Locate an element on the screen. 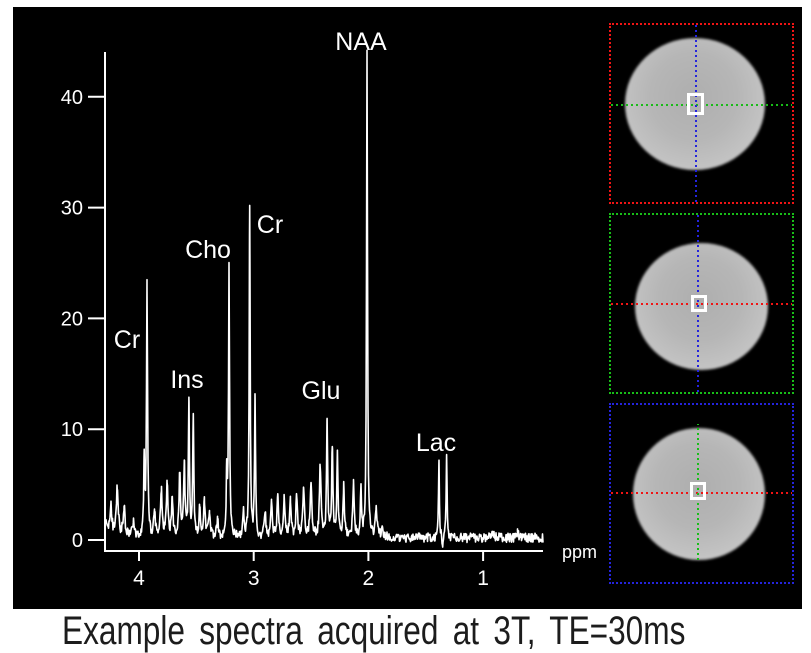 Image resolution: width=811 pixels, height=653 pixels. x-axis-unit-label: ppm is located at coordinates (579, 552).